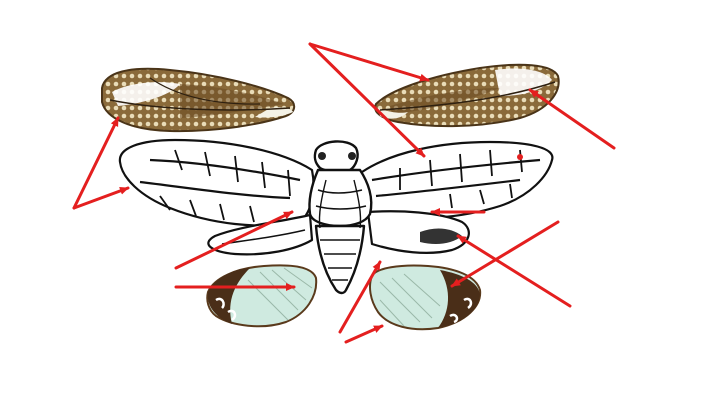  What do you see at coordinates (425, 297) in the screenshot?
I see `hindwing-photo-right` at bounding box center [425, 297].